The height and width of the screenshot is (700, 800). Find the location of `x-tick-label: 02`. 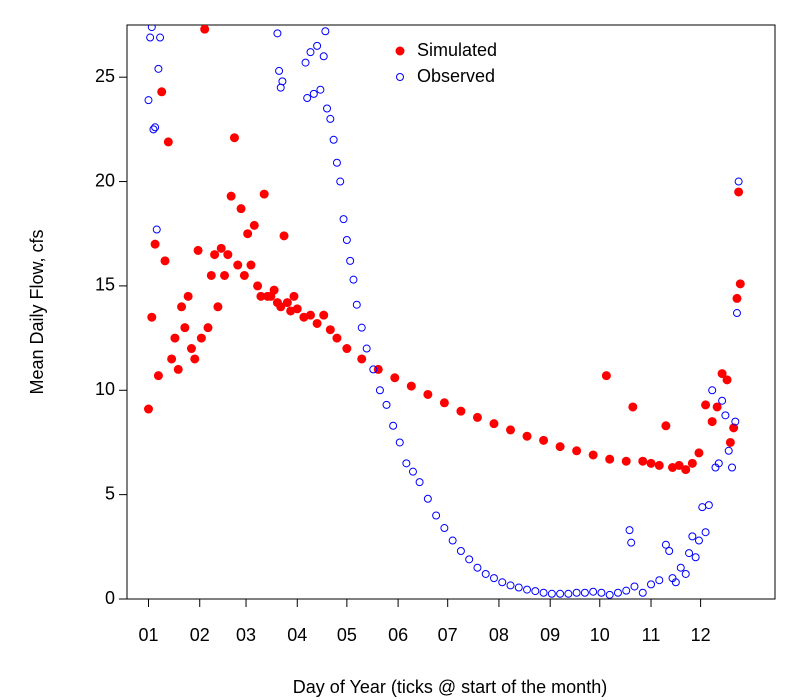

x-tick-label: 02 is located at coordinates (200, 635).